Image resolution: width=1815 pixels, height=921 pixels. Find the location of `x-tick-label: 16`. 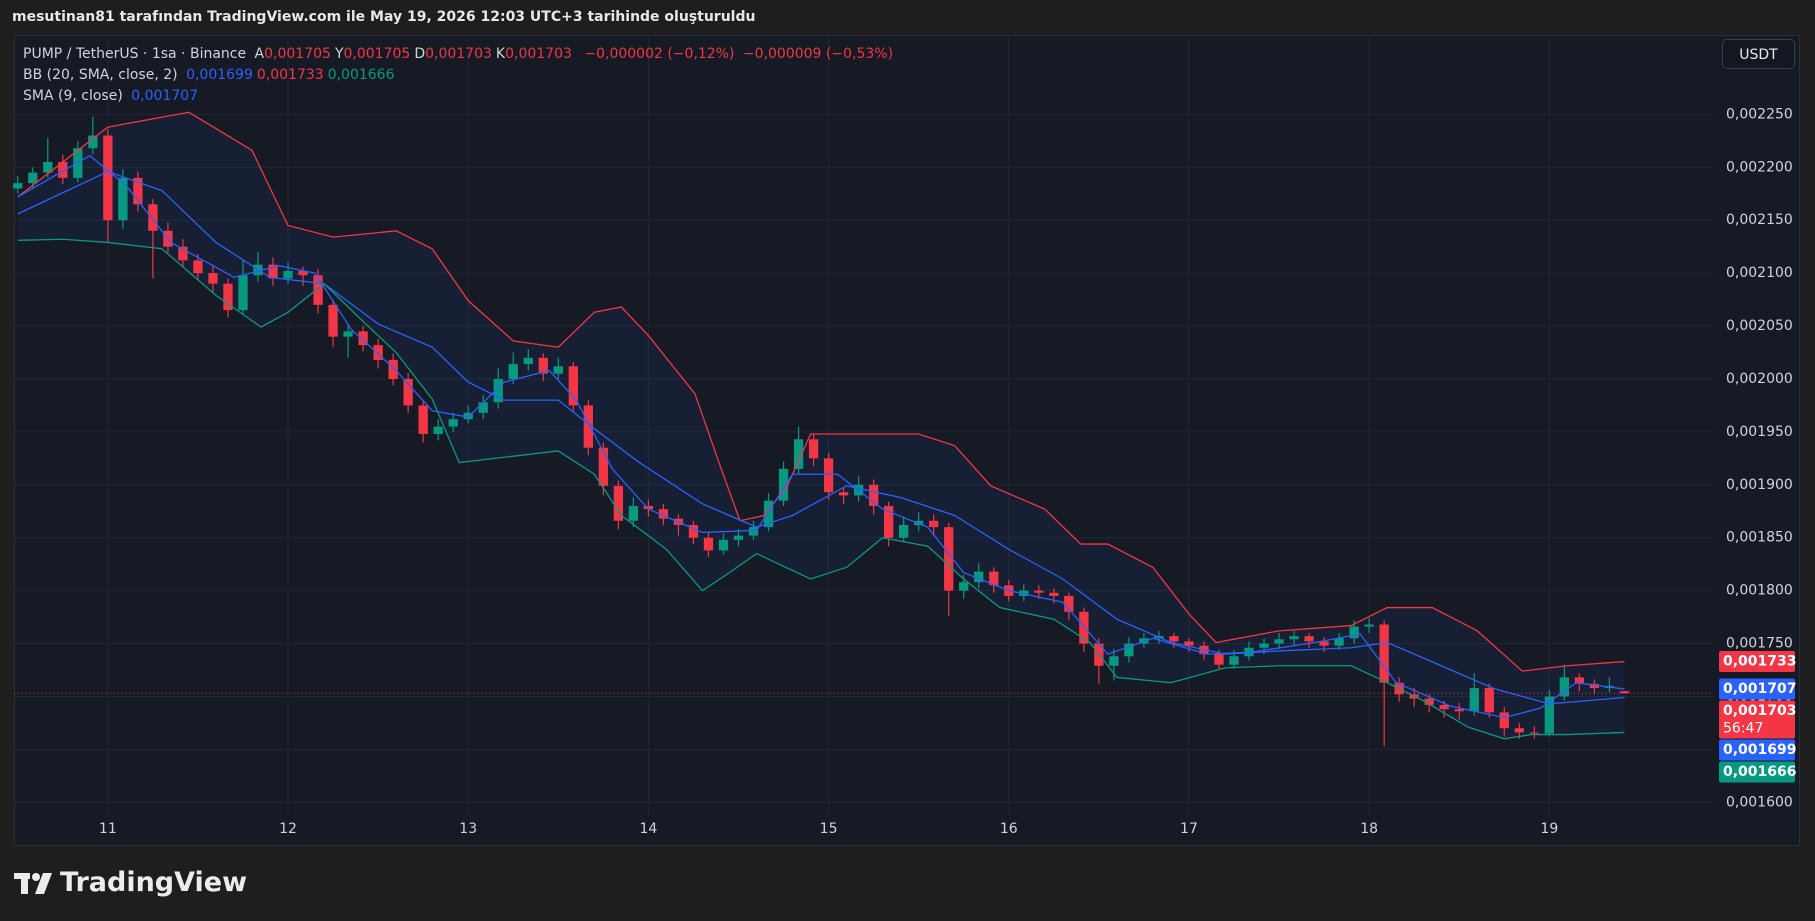

x-tick-label: 16 is located at coordinates (1009, 829).